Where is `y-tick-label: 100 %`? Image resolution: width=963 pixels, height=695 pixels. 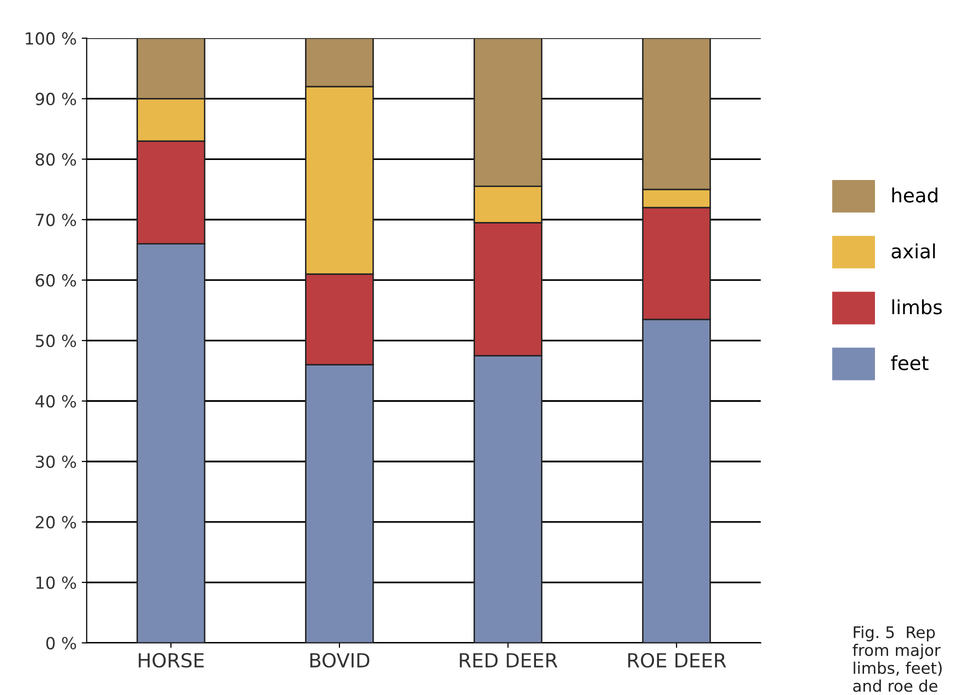 y-tick-label: 100 % is located at coordinates (51, 38).